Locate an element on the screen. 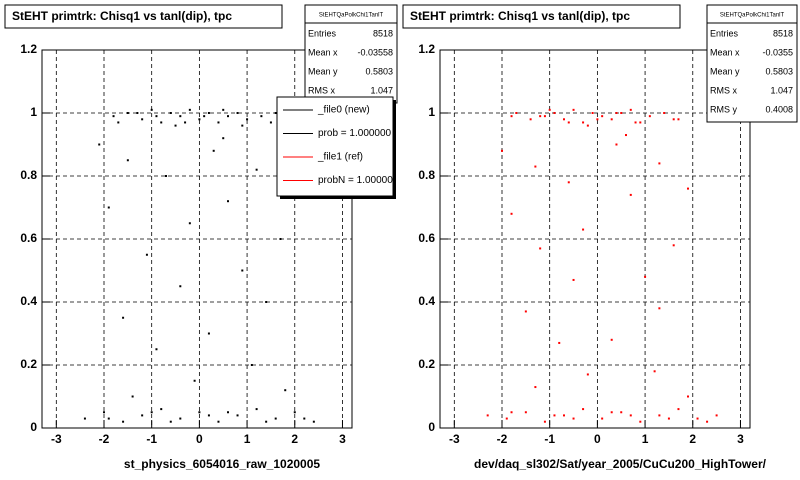 The image size is (800, 480). y-tick-label: 1.2 is located at coordinates (28, 49).